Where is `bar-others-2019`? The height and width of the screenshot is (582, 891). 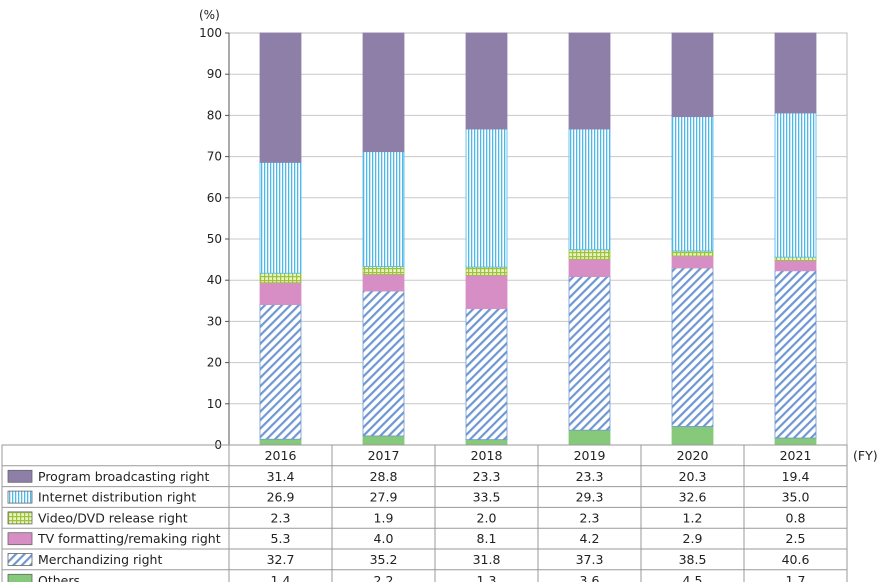 bar-others-2019 is located at coordinates (589, 437).